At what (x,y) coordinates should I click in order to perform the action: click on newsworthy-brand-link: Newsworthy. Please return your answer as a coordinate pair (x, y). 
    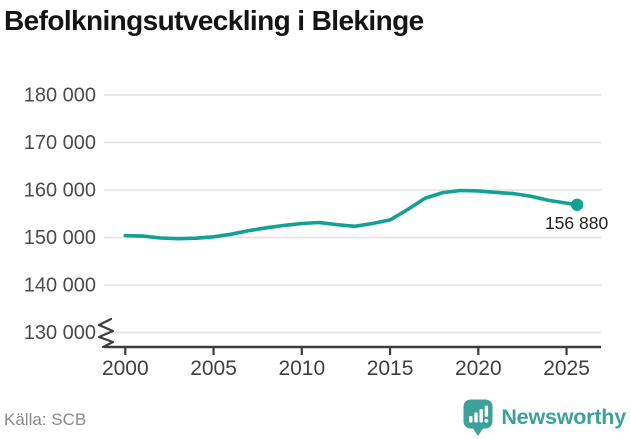
    Looking at the image, I should click on (544, 417).